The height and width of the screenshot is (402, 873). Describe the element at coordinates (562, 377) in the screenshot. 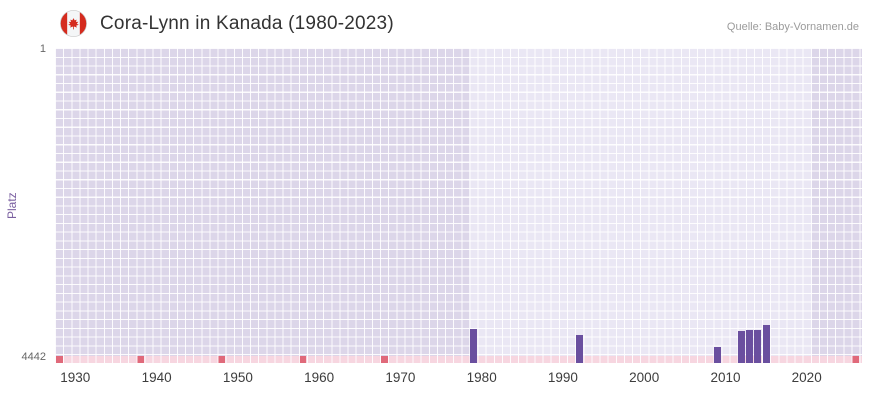

I see `x-axis-tick-label: 1990` at that location.